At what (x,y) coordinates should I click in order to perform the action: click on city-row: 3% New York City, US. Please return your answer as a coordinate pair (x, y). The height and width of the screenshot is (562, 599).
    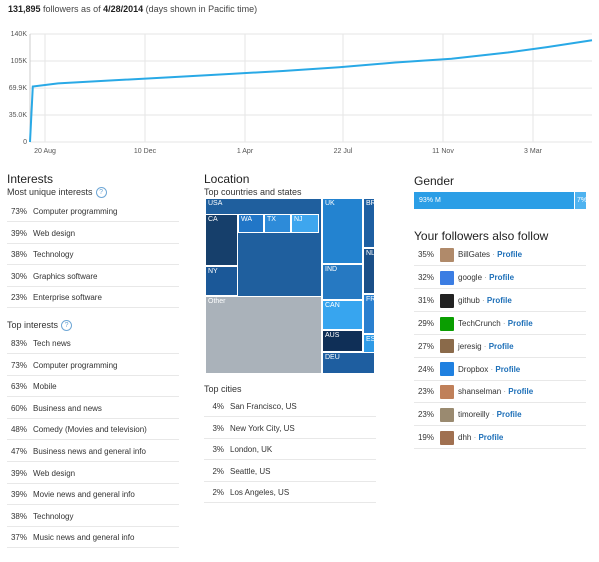
    Looking at the image, I should click on (290, 428).